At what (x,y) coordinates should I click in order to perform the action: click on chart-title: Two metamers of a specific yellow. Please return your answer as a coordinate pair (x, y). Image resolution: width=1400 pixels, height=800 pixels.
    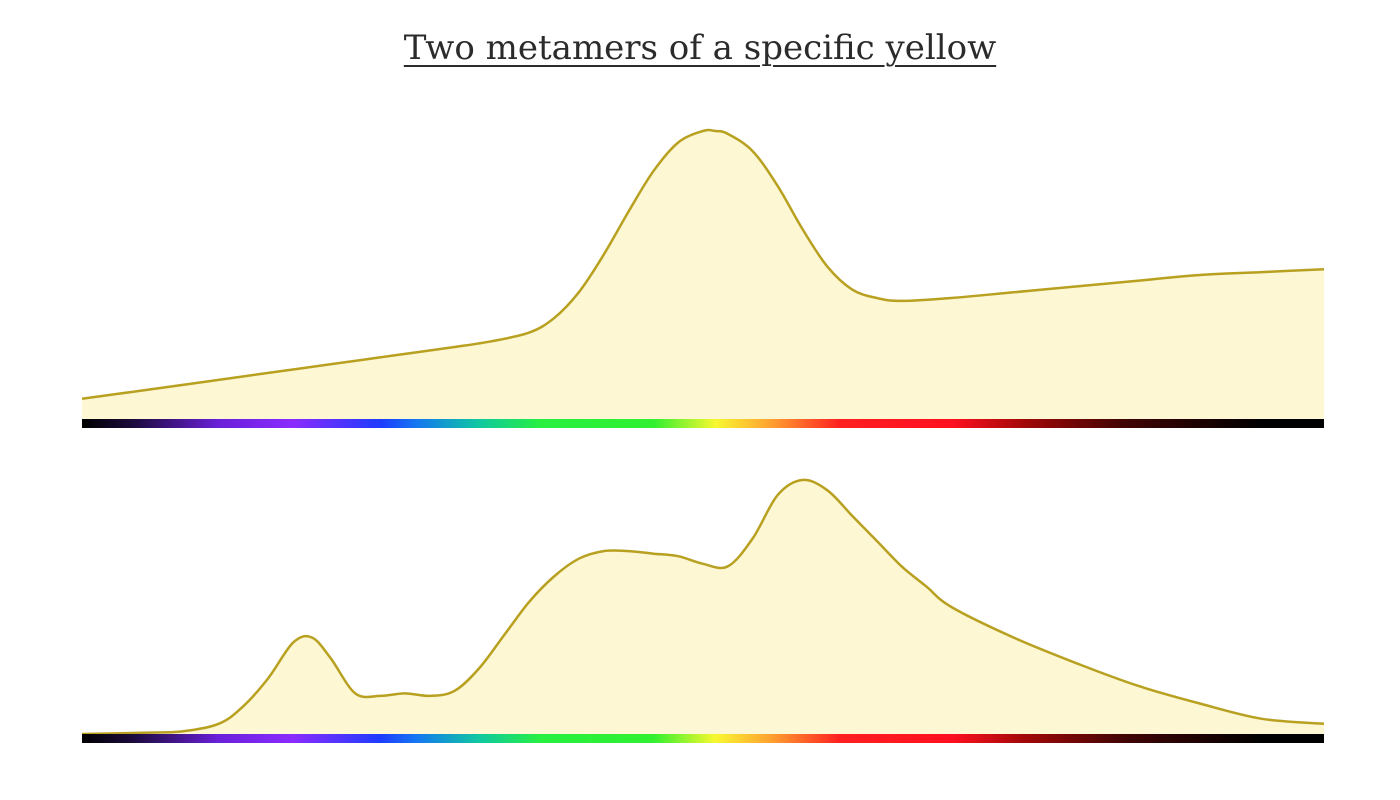
    Looking at the image, I should click on (700, 48).